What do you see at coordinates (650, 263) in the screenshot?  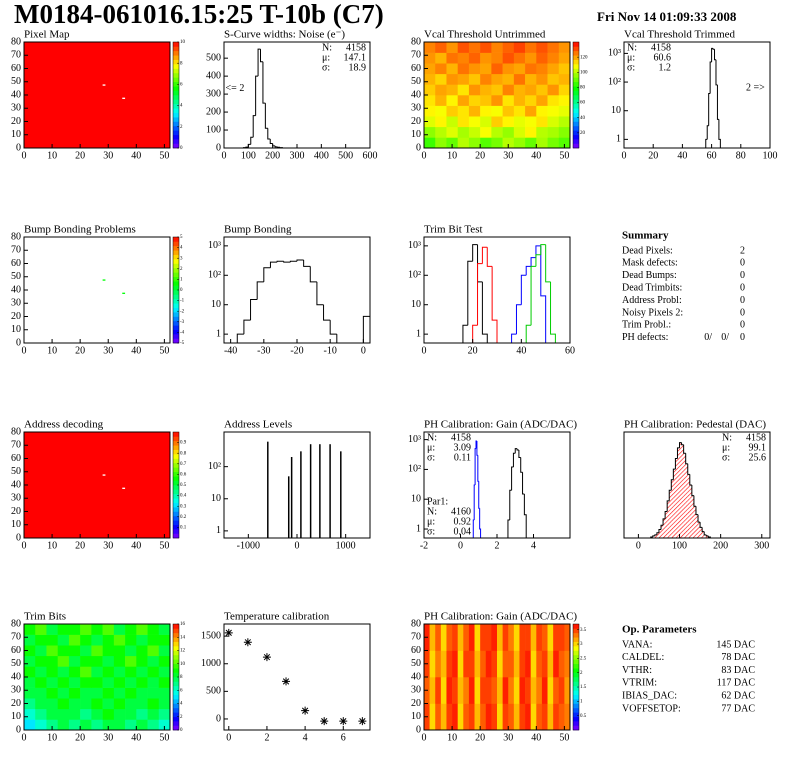 I see `summary-label: Mask defects:` at bounding box center [650, 263].